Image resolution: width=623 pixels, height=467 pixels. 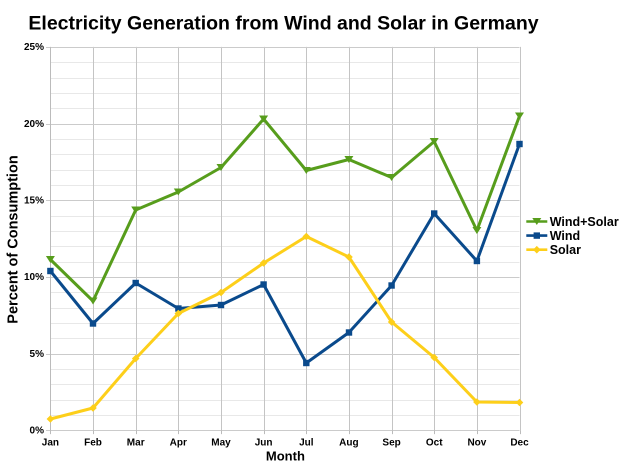 I want to click on svg-text: Jul, so click(x=306, y=442).